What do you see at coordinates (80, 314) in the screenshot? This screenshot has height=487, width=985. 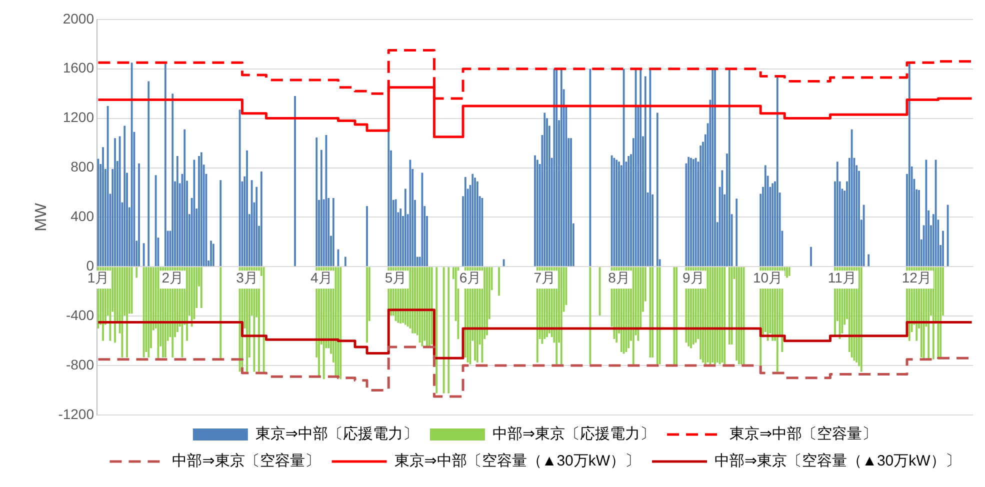 I see `y-tick-label: -400` at bounding box center [80, 314].